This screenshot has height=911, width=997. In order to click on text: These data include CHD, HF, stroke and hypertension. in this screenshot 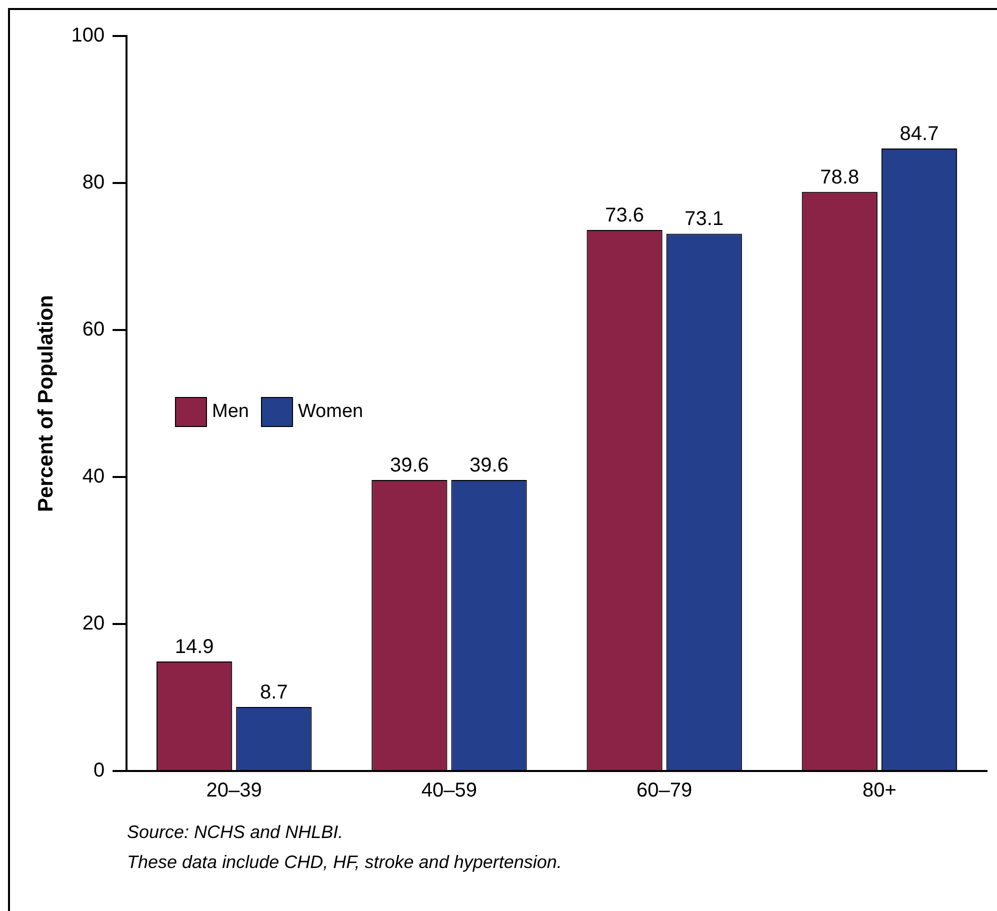, I will do `click(344, 862)`.